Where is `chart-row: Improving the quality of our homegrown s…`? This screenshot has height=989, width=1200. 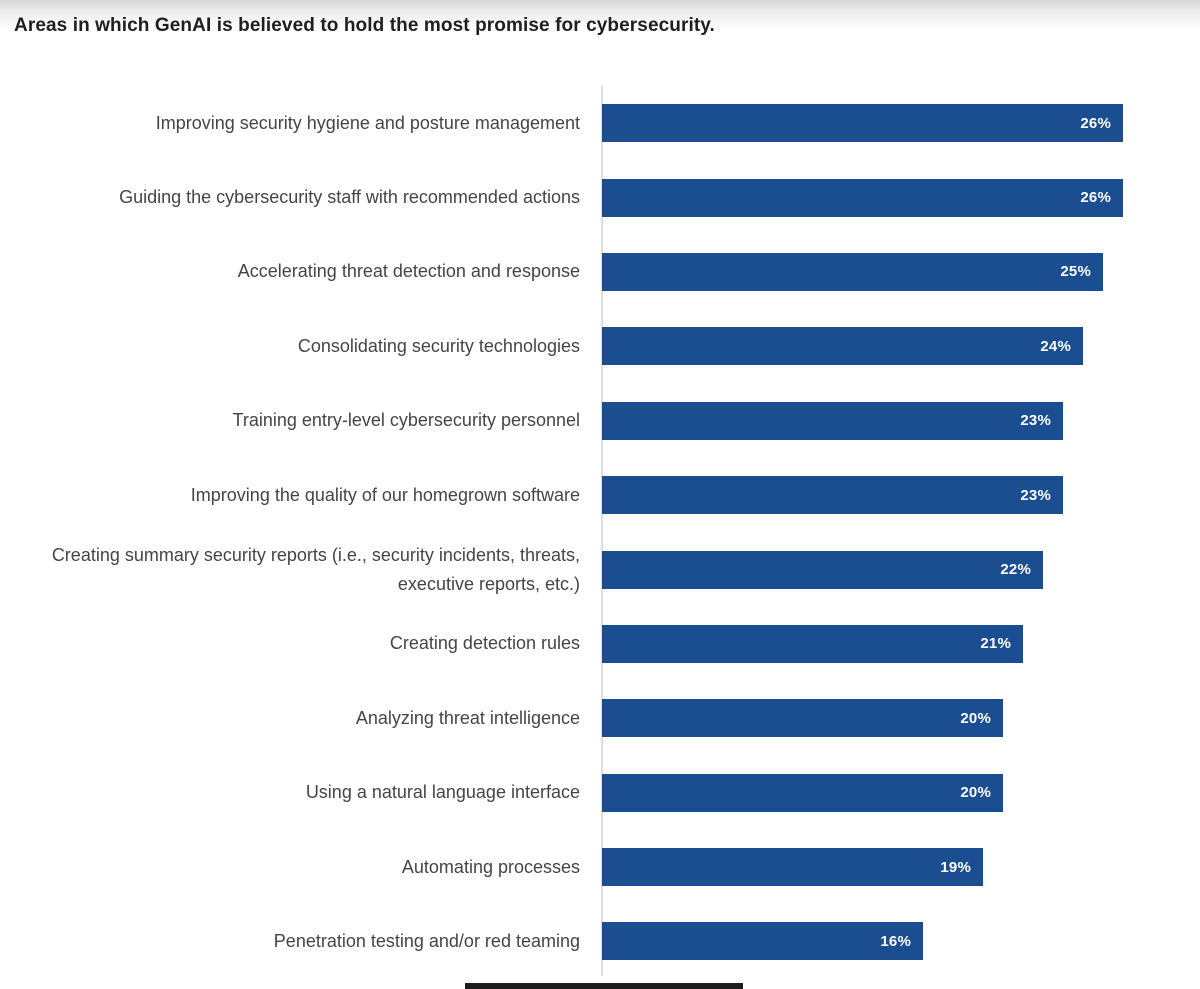
chart-row: Improving the quality of our homegrown s… is located at coordinates (600, 495).